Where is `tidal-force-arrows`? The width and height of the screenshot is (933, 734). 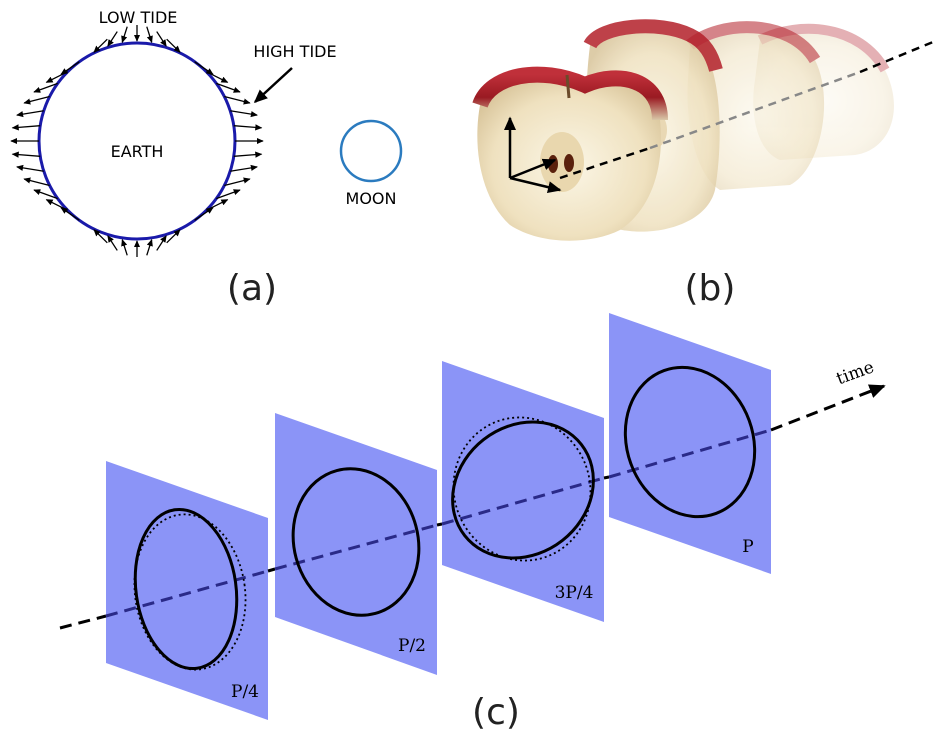
tidal-force-arrows is located at coordinates (137, 141).